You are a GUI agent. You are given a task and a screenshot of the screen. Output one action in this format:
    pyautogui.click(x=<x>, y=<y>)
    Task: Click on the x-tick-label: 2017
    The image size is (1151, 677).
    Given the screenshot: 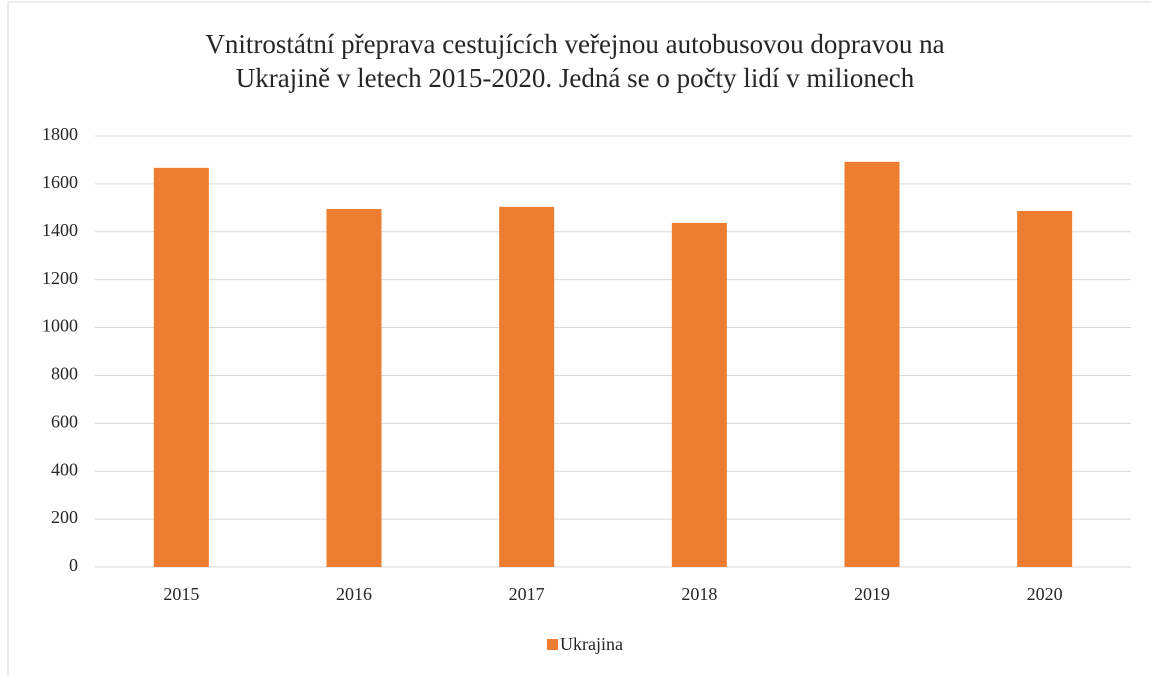 What is the action you would take?
    pyautogui.click(x=527, y=594)
    